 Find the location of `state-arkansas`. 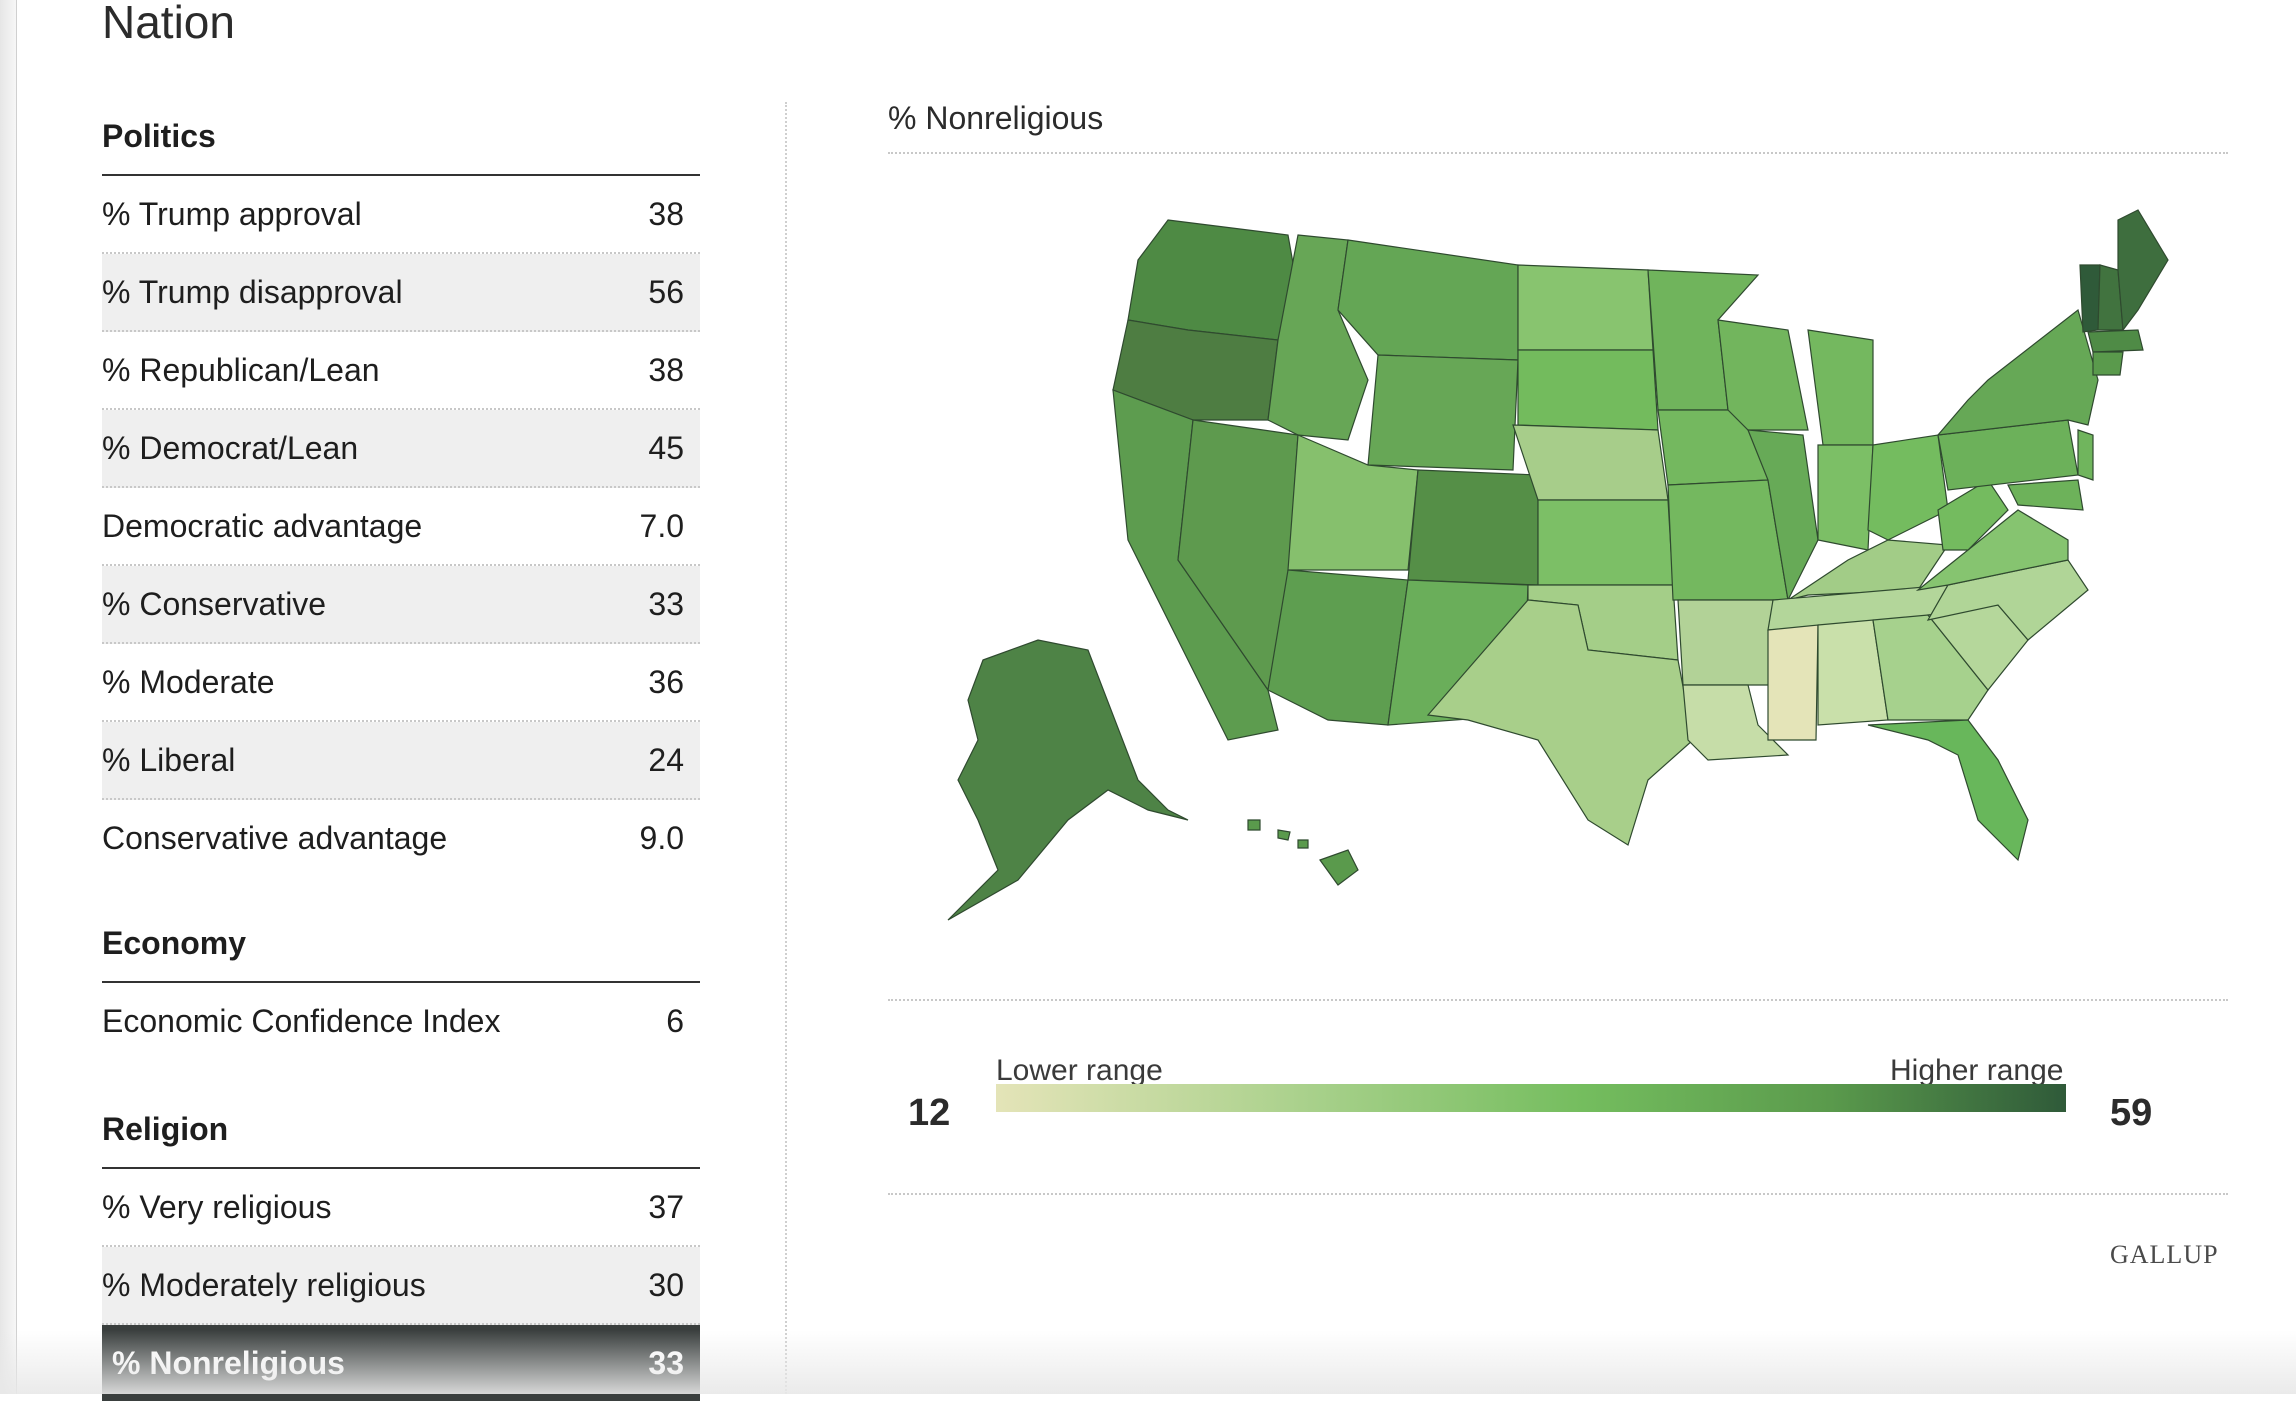

state-arkansas is located at coordinates (1725, 642).